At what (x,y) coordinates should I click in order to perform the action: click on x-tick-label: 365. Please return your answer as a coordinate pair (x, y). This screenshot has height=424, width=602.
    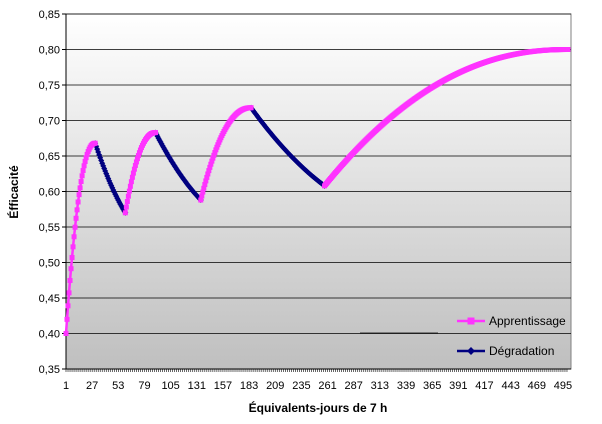
    Looking at the image, I should click on (432, 386).